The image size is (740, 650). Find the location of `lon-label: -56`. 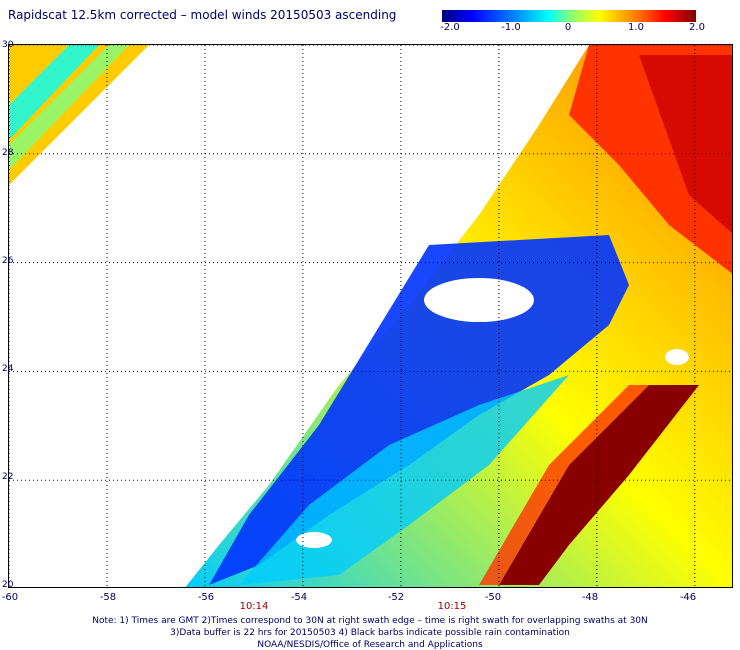

lon-label: -56 is located at coordinates (206, 597).